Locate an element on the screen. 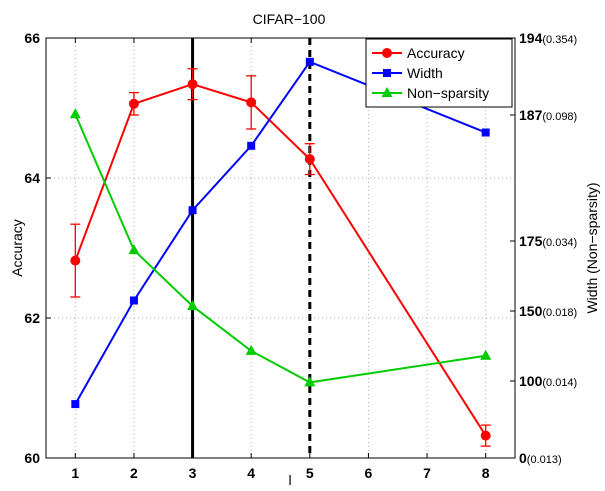 This screenshot has width=605, height=491. legend-entry: Non−sparsity is located at coordinates (430, 93).